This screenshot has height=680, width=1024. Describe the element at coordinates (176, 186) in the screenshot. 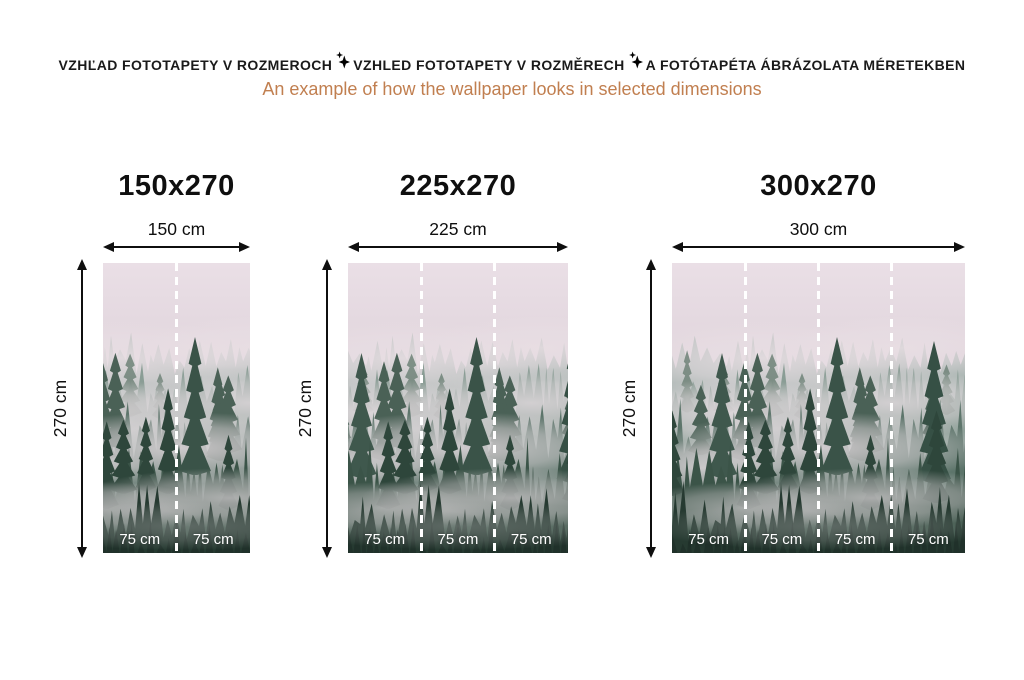

I see `panel-title: 150x270` at that location.